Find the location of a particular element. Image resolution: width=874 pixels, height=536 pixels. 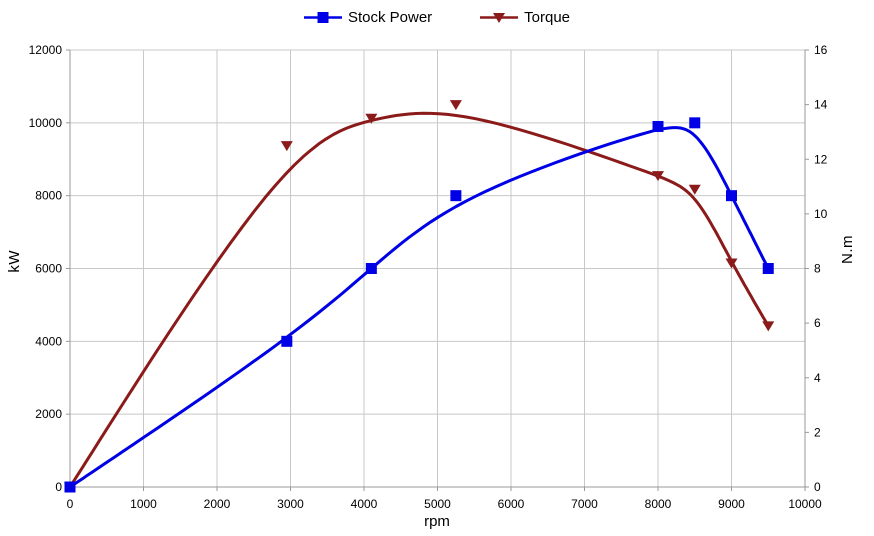

y-right-tick-label: 8 is located at coordinates (817, 269).